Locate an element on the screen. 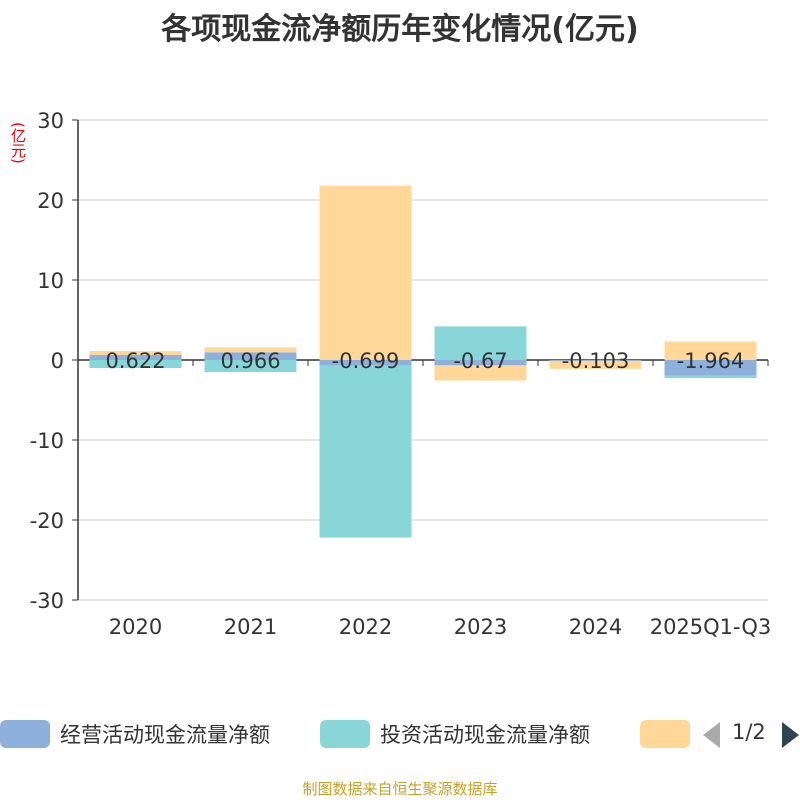  data-label: -0.699 is located at coordinates (366, 361).